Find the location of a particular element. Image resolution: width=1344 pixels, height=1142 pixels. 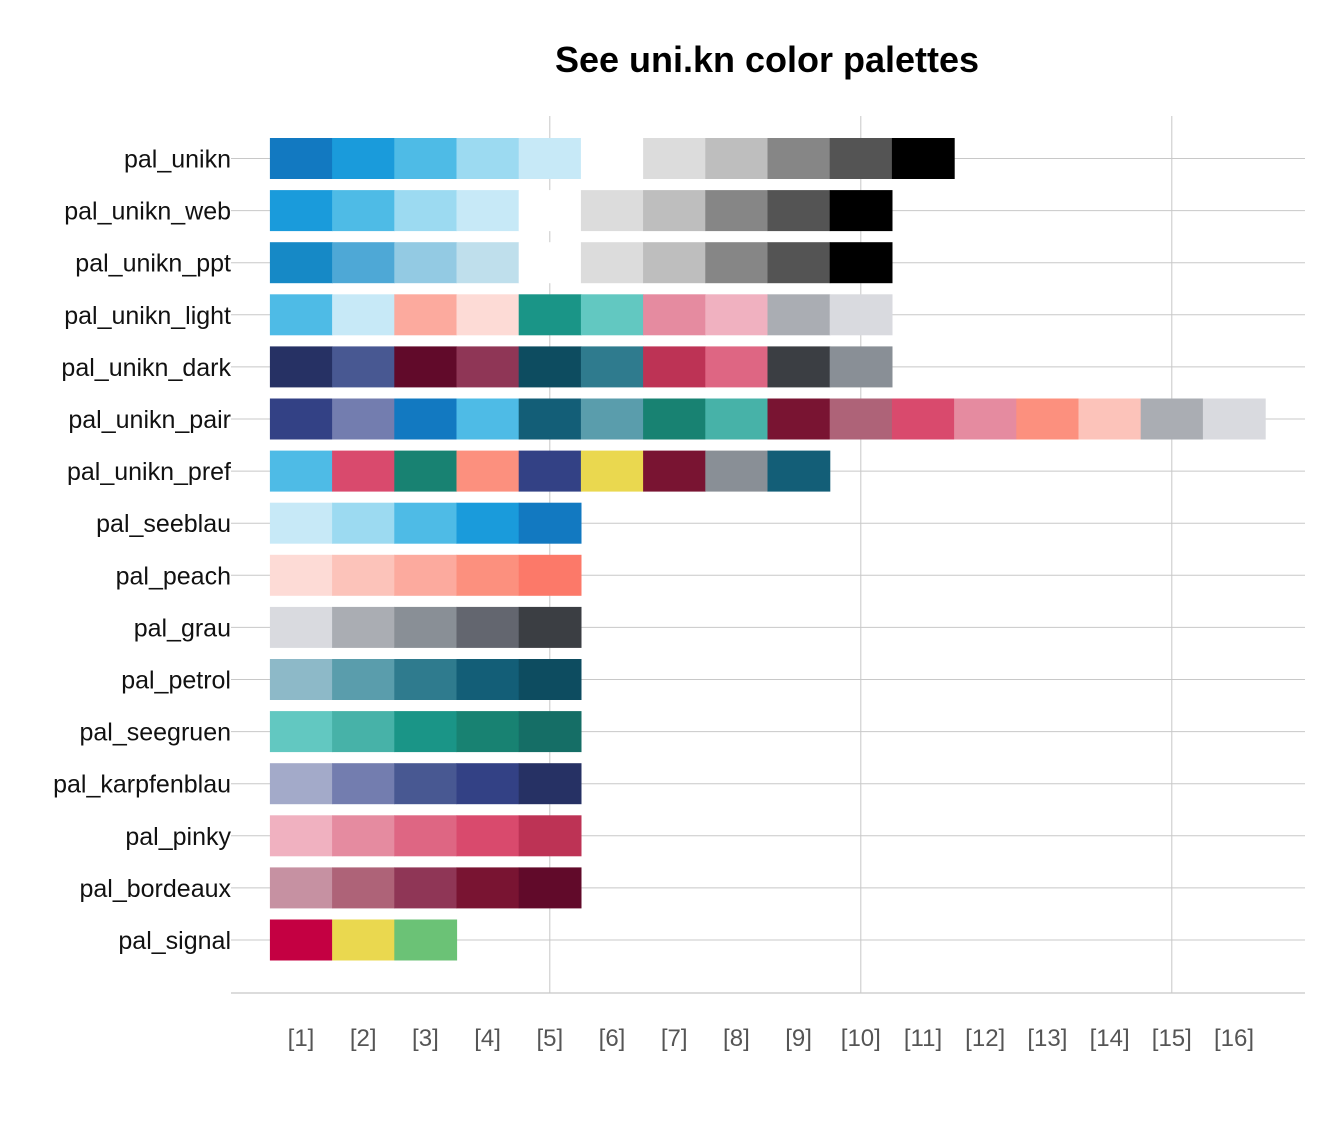

x-tick-label: [3] is located at coordinates (425, 1038).